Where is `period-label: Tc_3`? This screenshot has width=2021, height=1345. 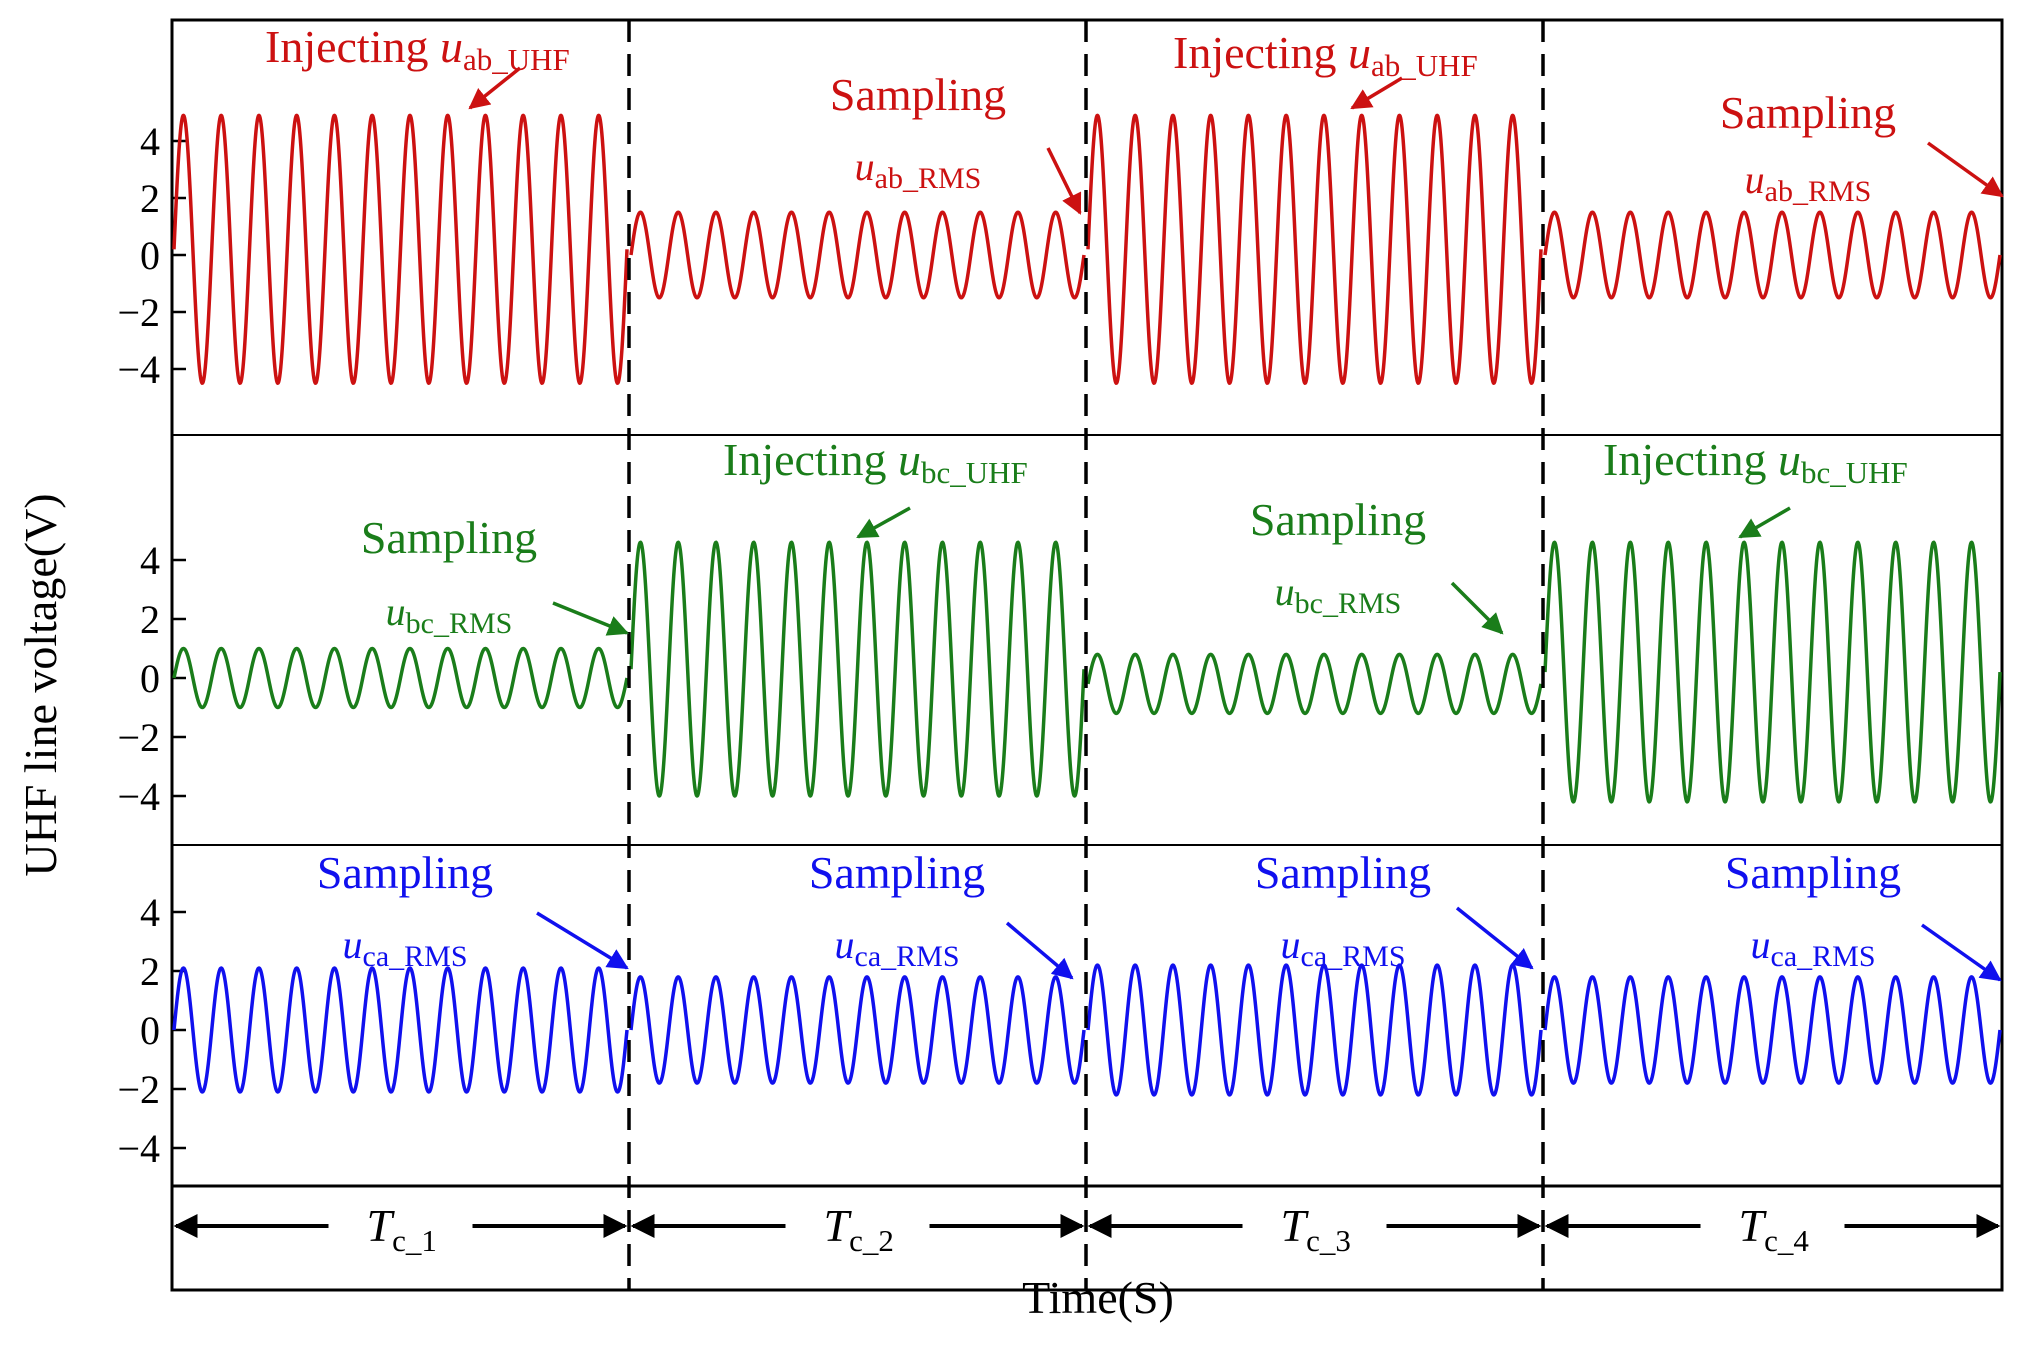
period-label: Tc_3 is located at coordinates (1316, 1229).